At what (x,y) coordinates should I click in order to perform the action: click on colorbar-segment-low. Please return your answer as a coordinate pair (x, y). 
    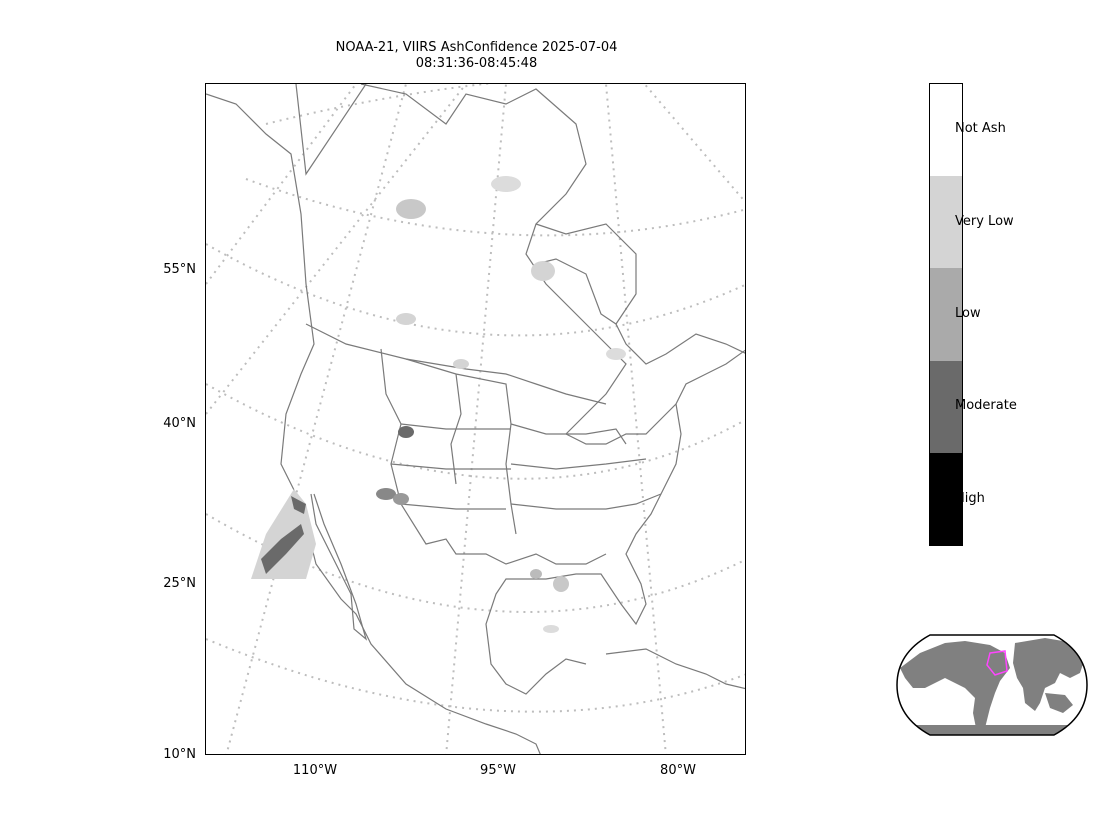
    Looking at the image, I should click on (946, 314).